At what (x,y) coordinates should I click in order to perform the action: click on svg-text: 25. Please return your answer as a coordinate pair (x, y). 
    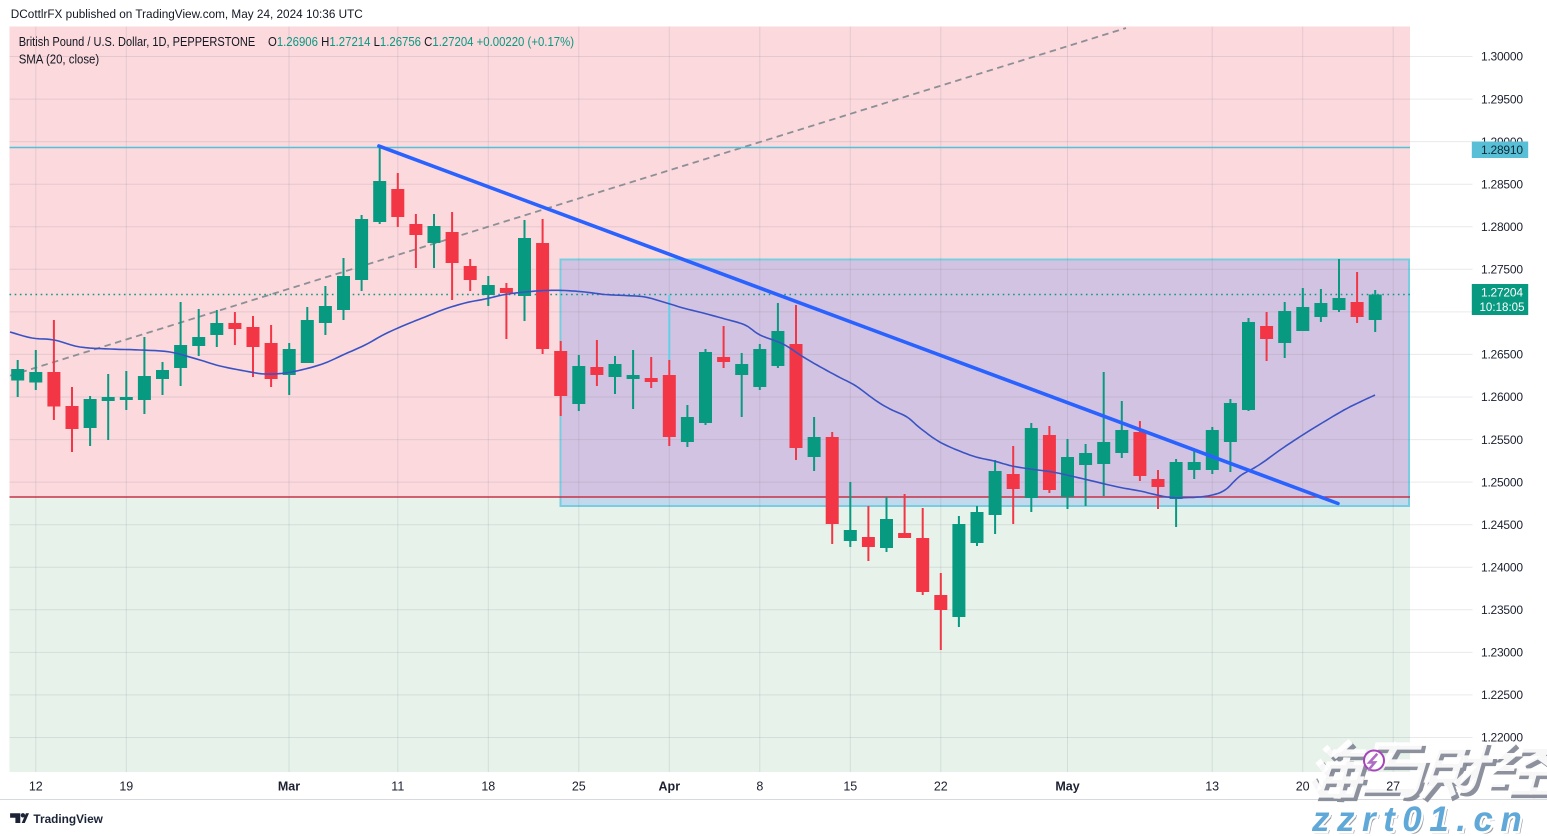
    Looking at the image, I should click on (579, 787).